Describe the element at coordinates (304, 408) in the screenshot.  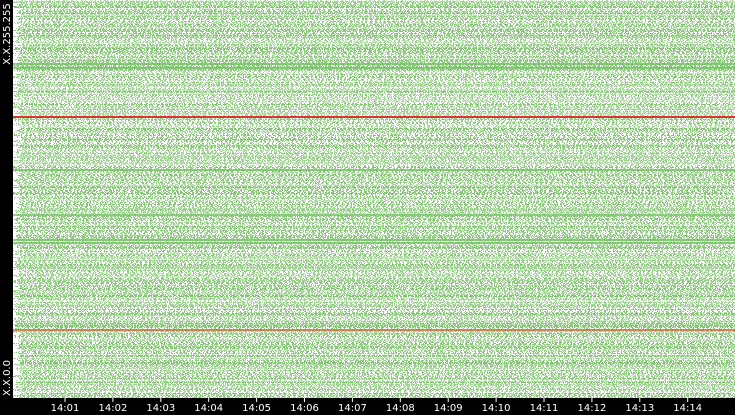
I see `x-tick-label: 14:06` at that location.